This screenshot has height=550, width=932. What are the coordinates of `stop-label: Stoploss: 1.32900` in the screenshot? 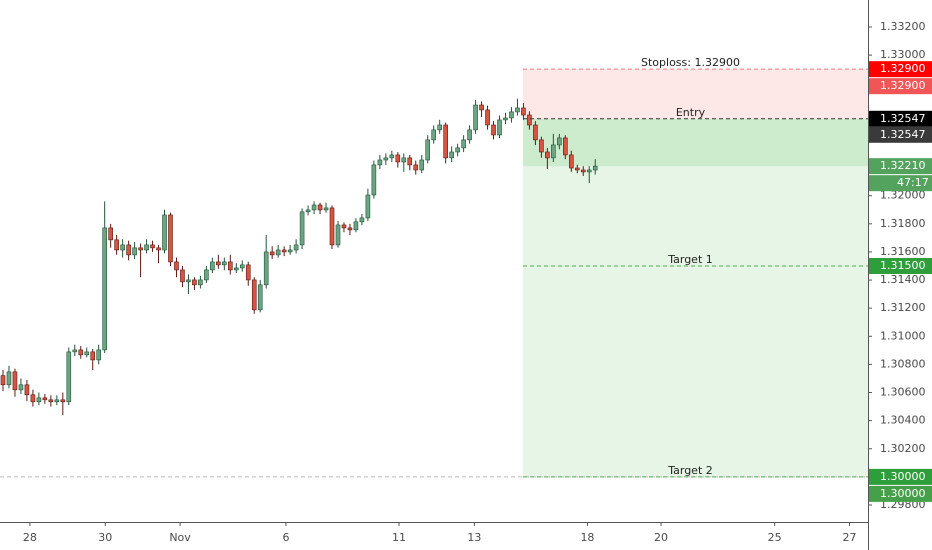 It's located at (690, 62).